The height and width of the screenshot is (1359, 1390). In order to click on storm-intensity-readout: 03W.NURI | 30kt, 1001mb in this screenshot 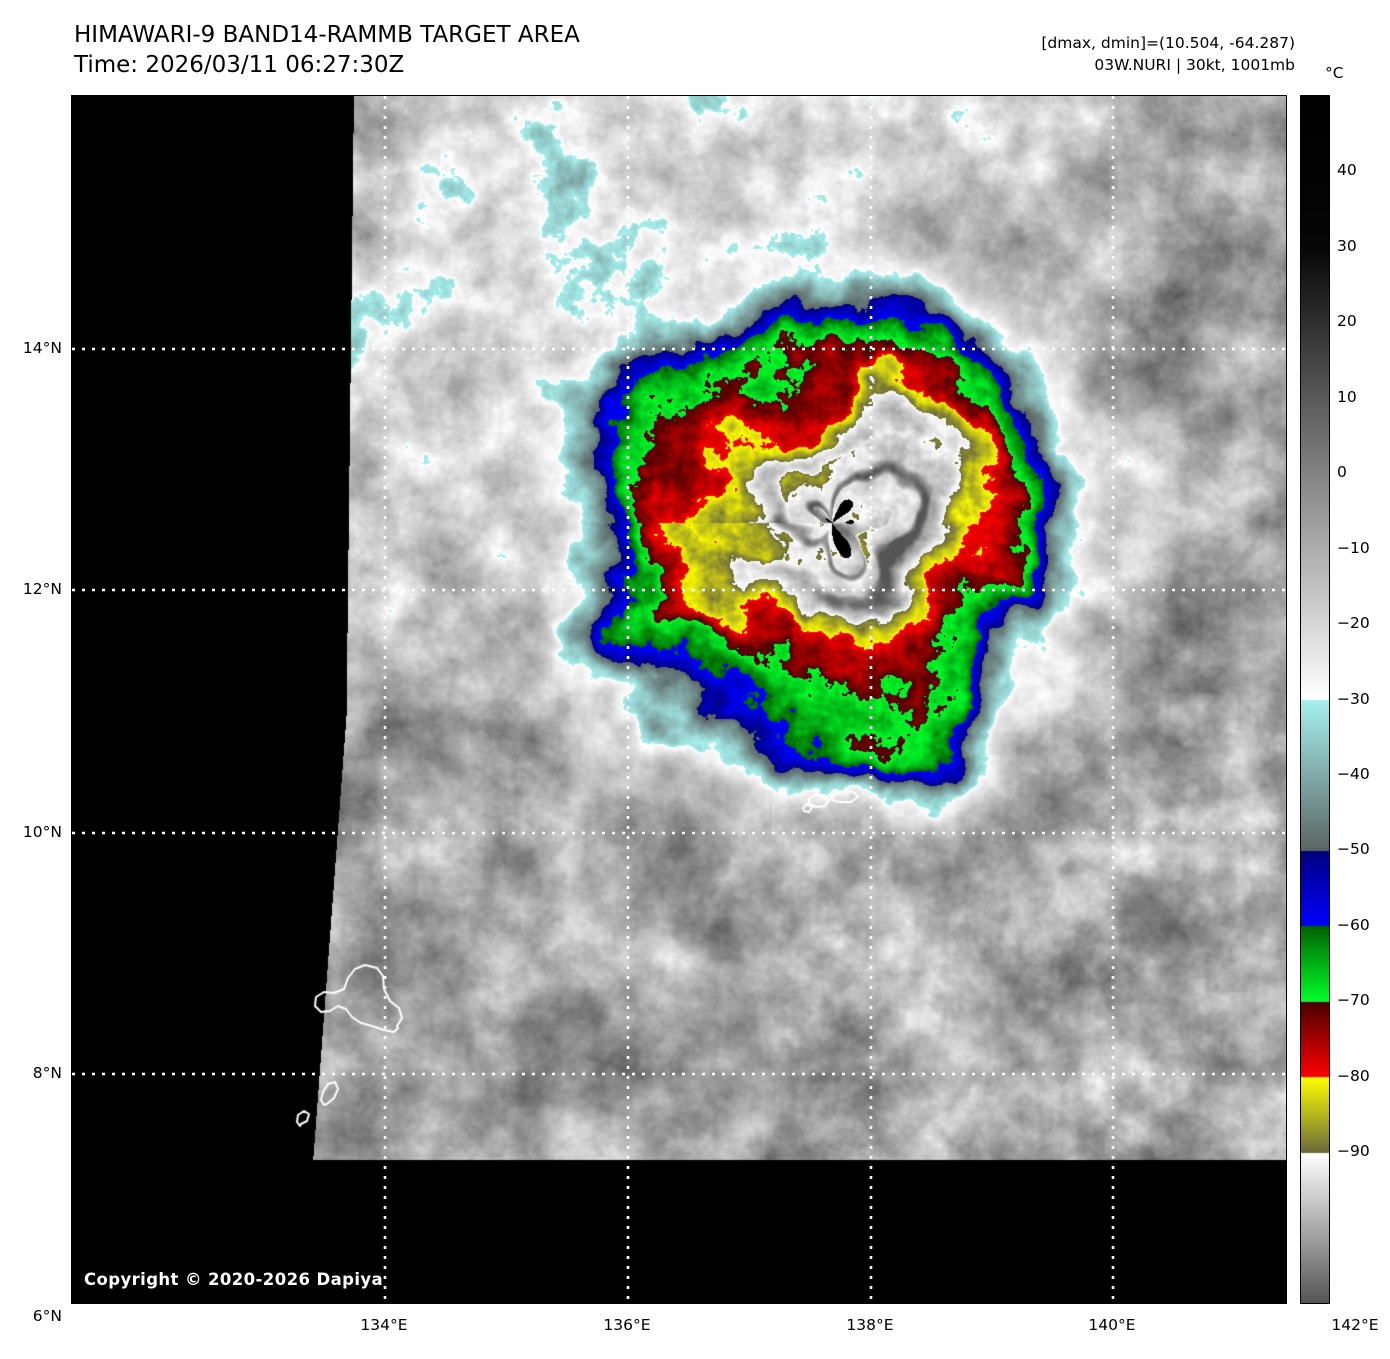, I will do `click(1194, 65)`.